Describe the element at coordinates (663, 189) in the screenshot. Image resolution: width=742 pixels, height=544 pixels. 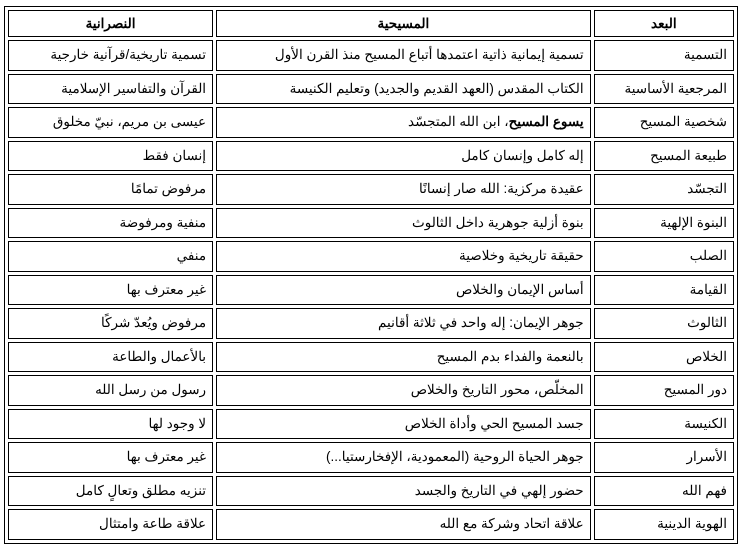
I see `cell-dimension: التجسّد` at that location.